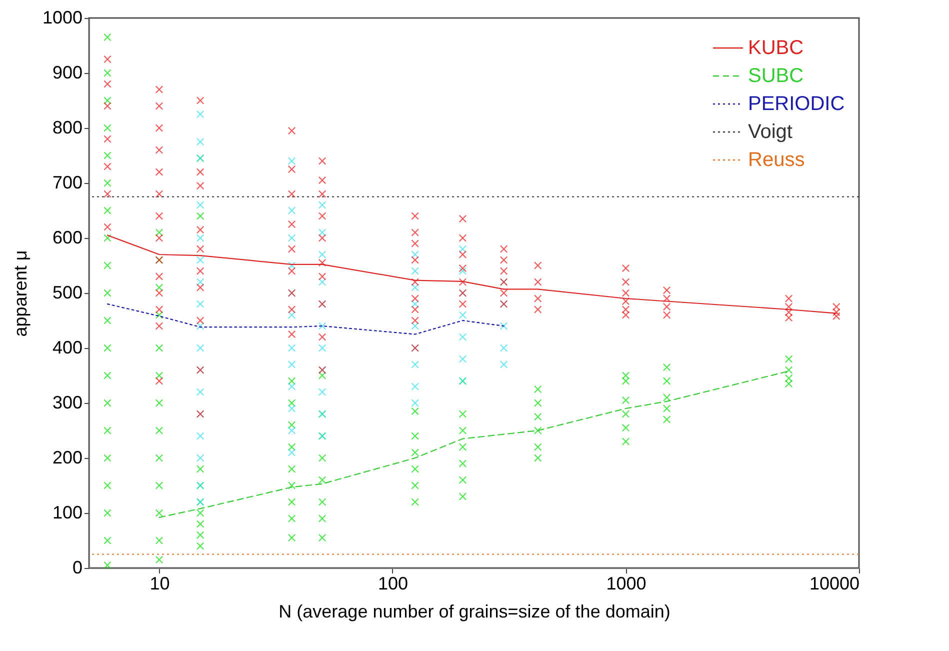 The height and width of the screenshot is (651, 949). I want to click on legend-label: Voigt, so click(770, 132).